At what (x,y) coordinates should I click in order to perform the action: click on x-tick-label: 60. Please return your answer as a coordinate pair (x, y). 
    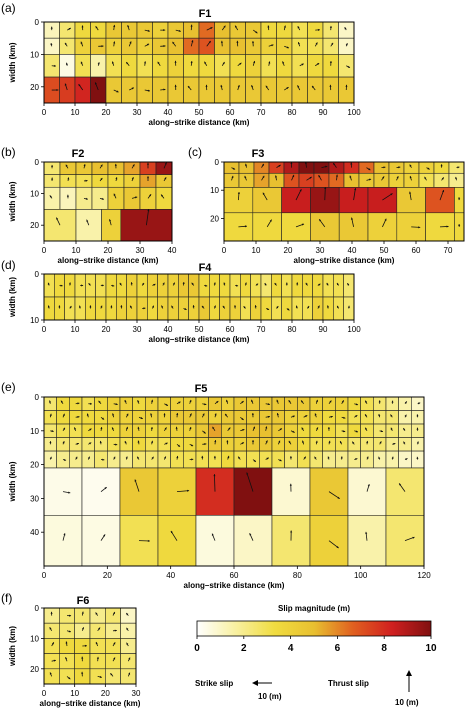
    Looking at the image, I should click on (416, 250).